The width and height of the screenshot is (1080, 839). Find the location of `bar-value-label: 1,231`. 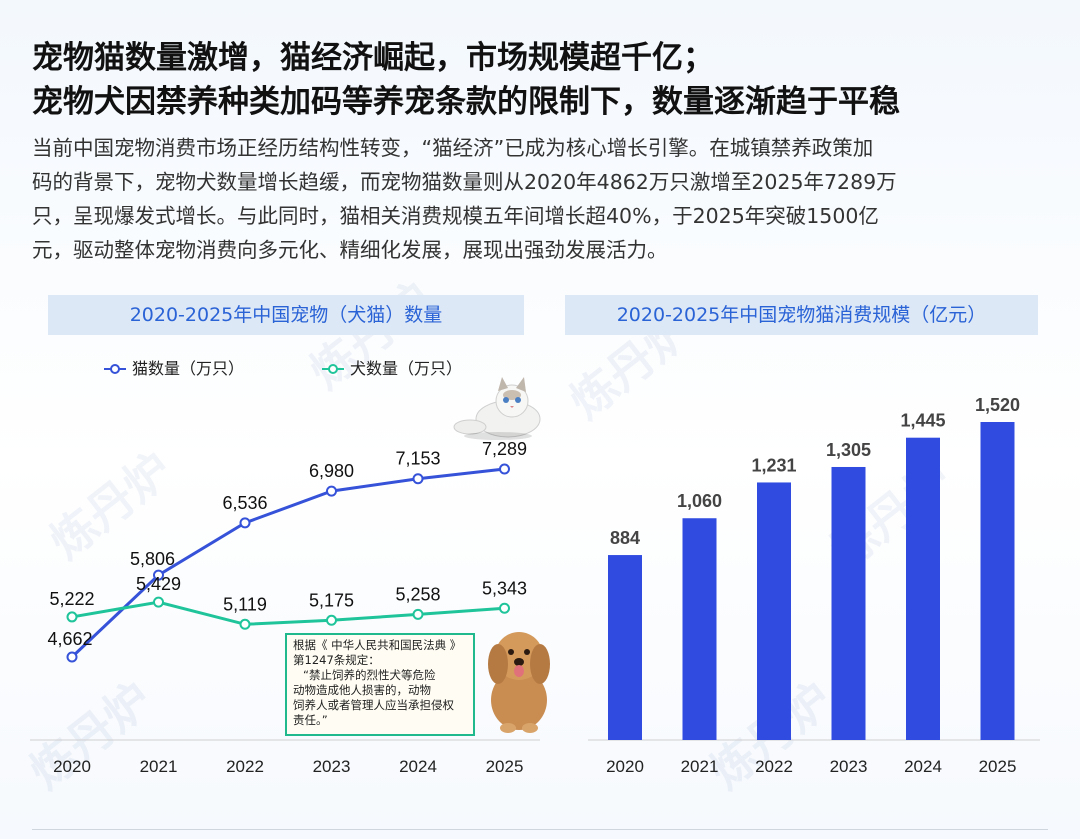

bar-value-label: 1,231 is located at coordinates (773, 465).